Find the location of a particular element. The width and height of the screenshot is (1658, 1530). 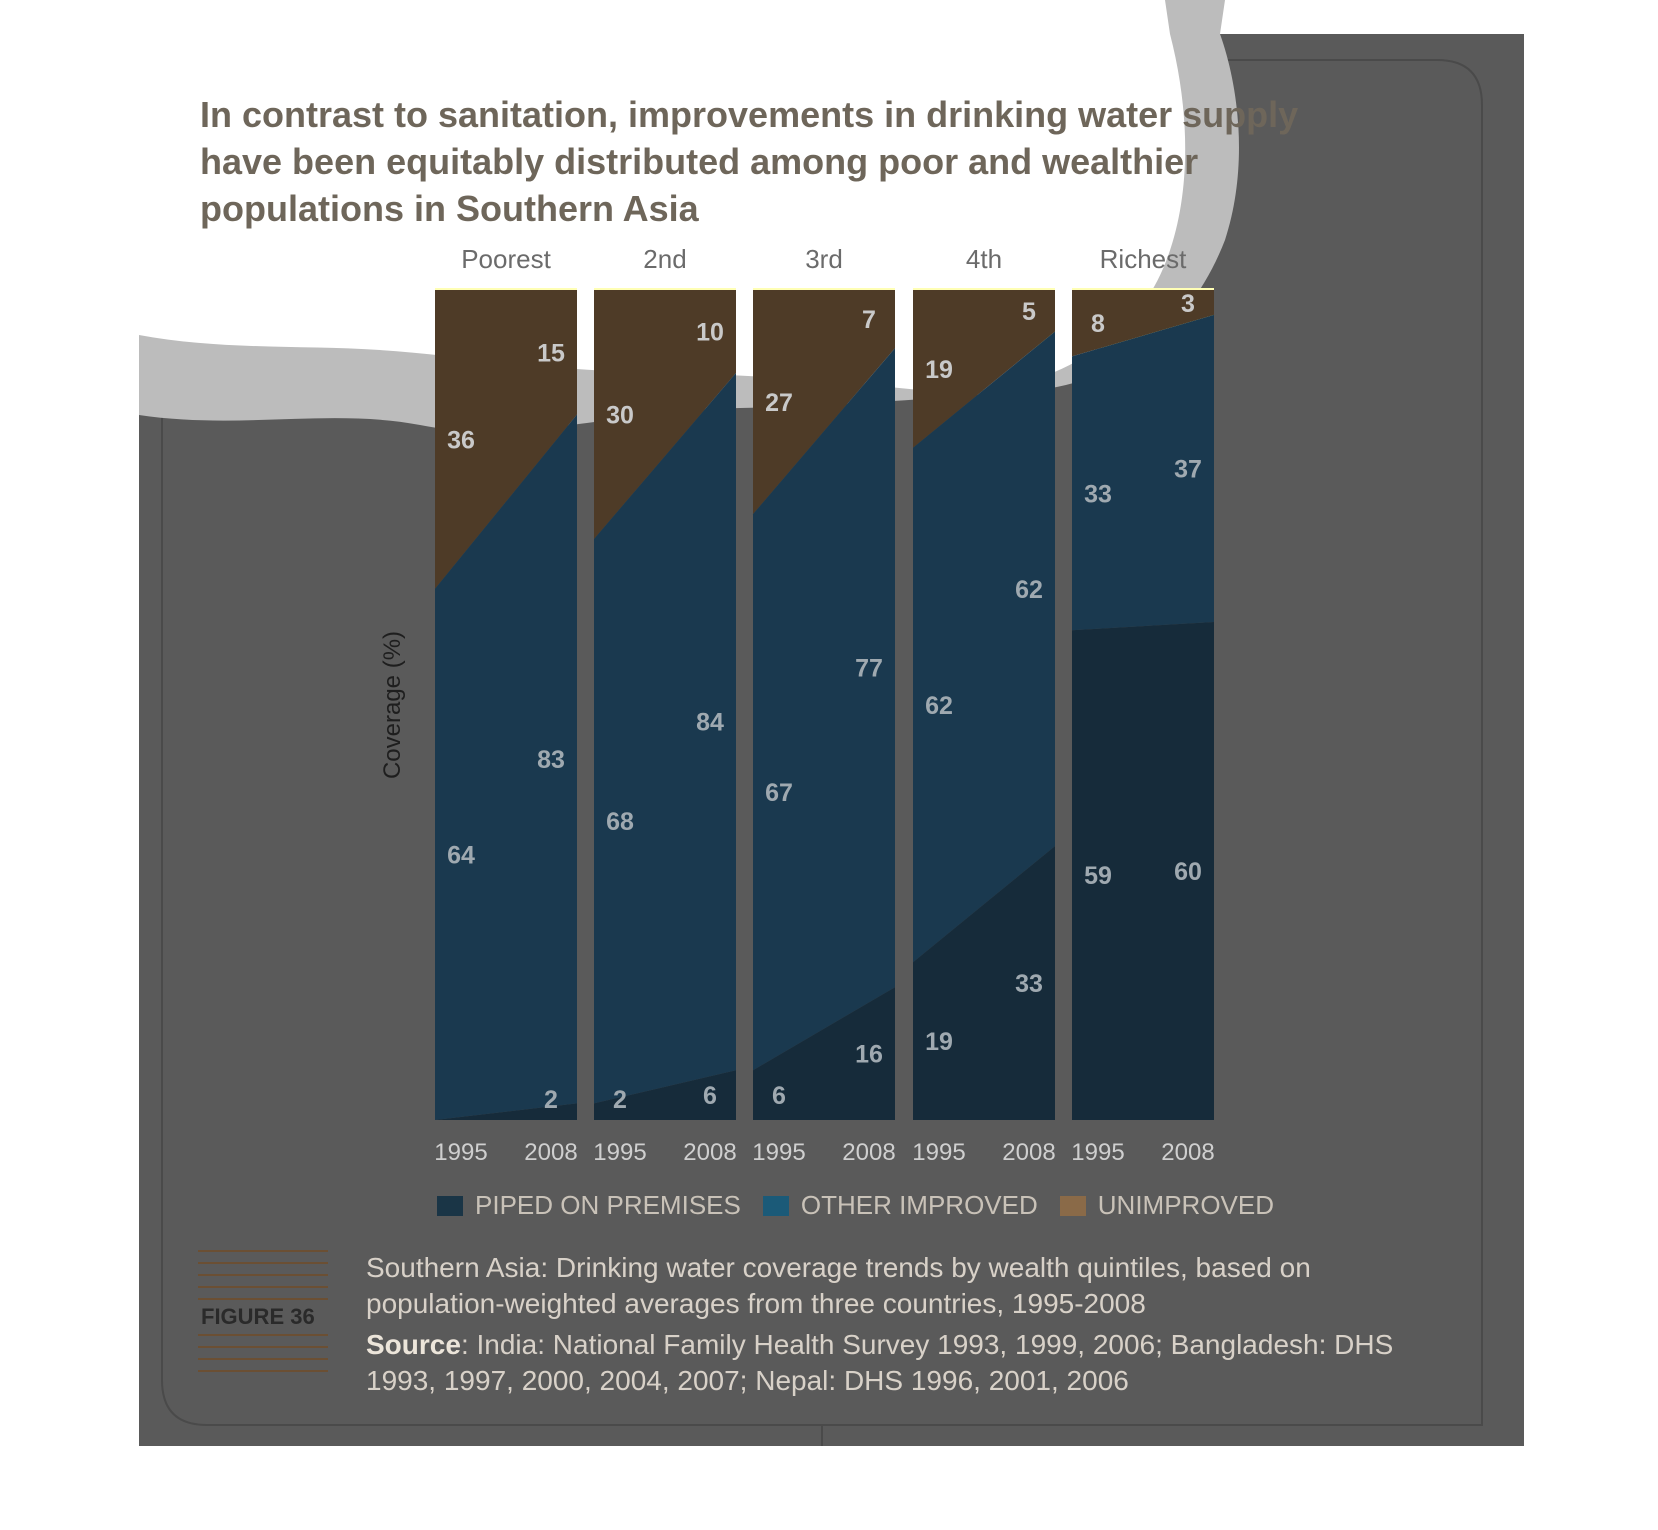

legend-label-piped: PIPED ON PREMISES is located at coordinates (608, 1205).